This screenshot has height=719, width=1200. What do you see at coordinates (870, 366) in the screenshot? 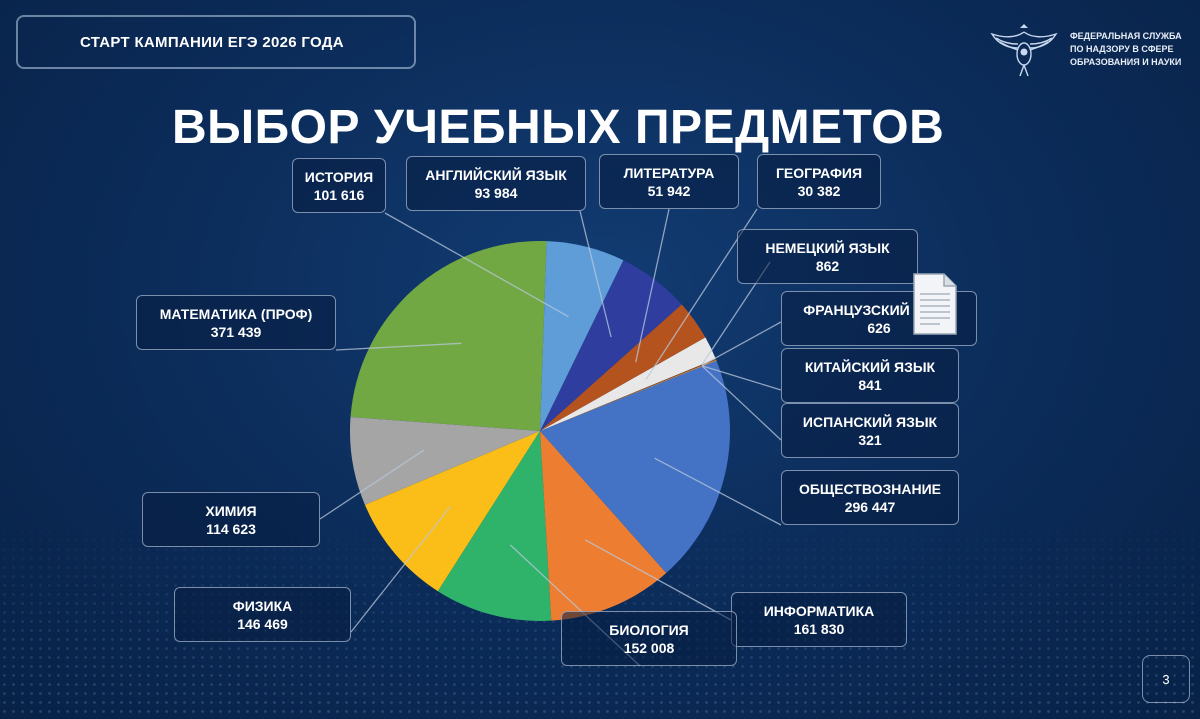
I see `label-name: КИТАЙСКИЙ ЯЗЫК` at bounding box center [870, 366].